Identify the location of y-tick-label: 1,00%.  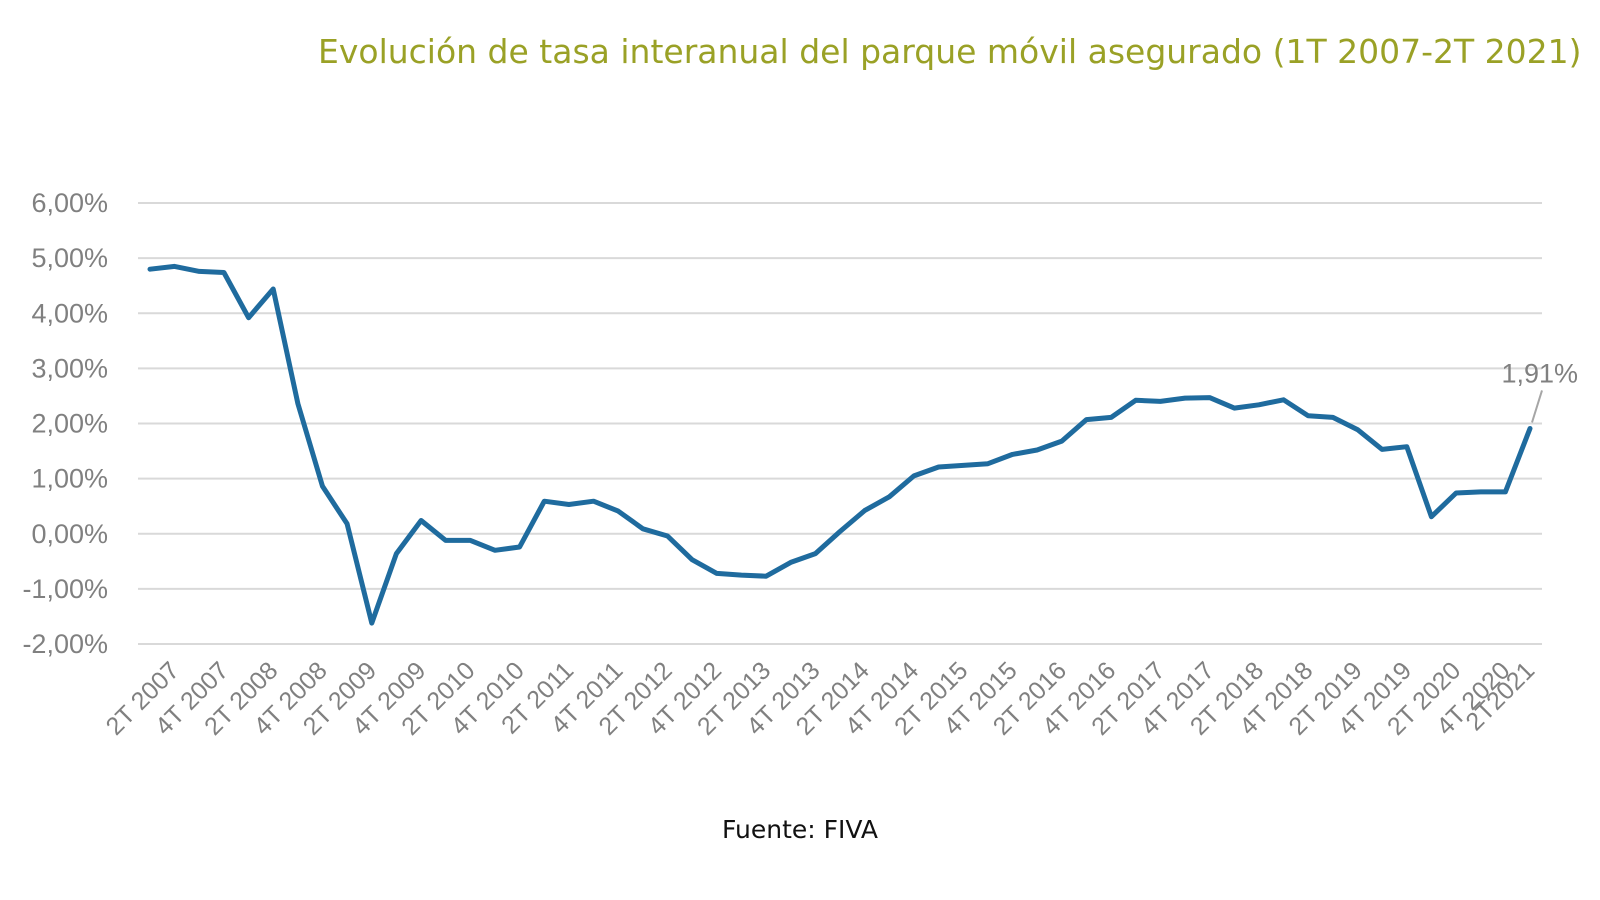
(69, 479).